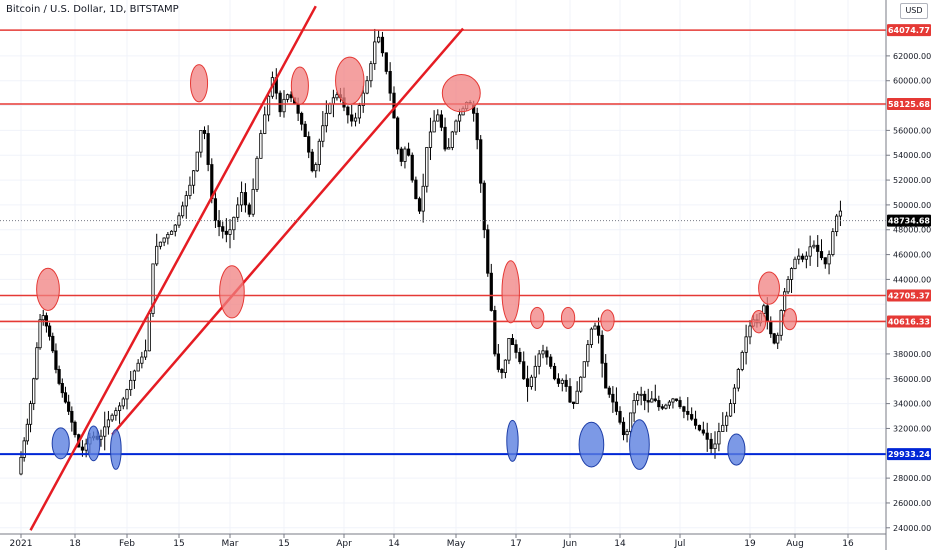  Describe the element at coordinates (912, 379) in the screenshot. I see `y-tick-label: 36000.00` at that location.